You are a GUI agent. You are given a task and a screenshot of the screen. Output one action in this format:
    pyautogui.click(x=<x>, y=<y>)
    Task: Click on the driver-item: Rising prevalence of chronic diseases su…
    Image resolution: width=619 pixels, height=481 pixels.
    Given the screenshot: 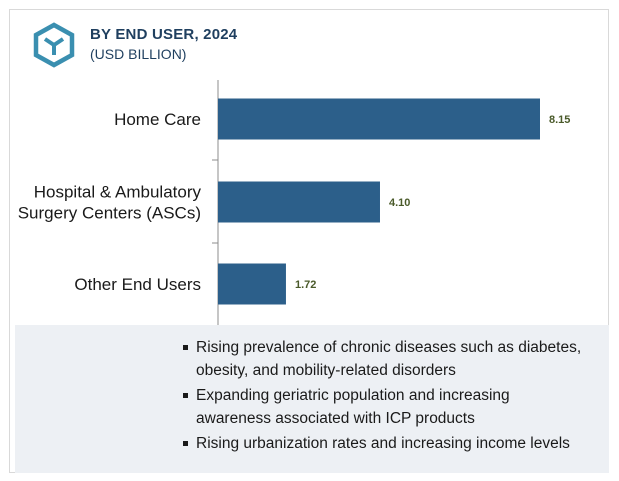 What is the action you would take?
    pyautogui.click(x=383, y=359)
    